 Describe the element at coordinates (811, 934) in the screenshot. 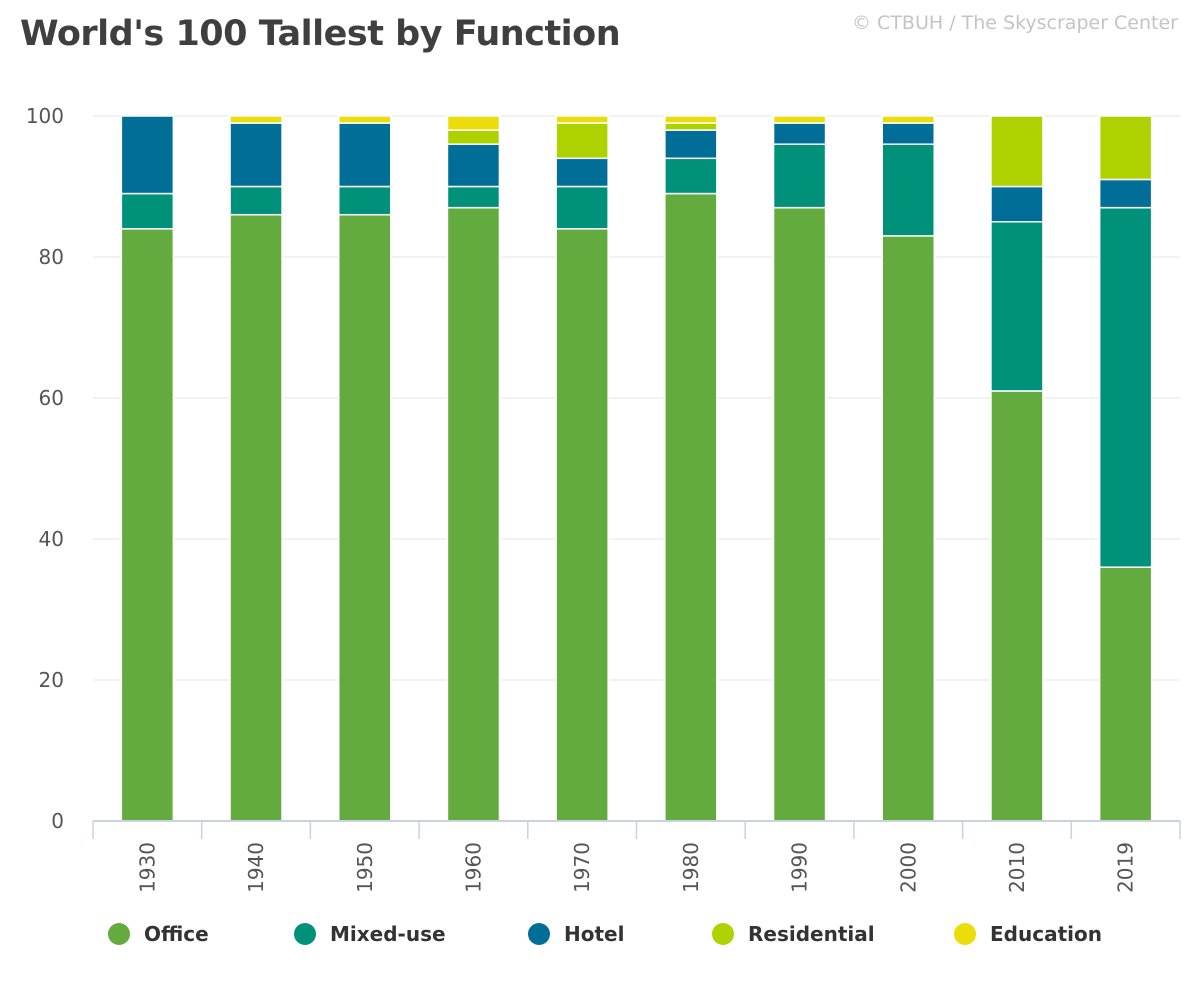

I see `legend-label: Residential` at that location.